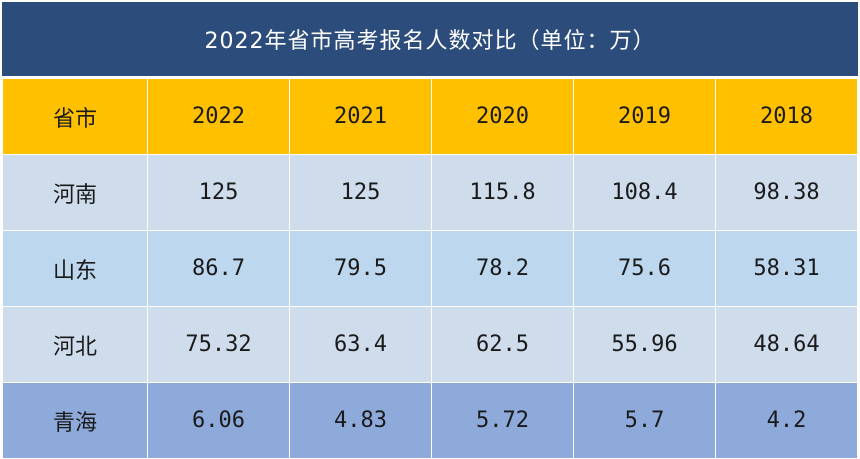 The image size is (860, 459). I want to click on value-cell: 98.38, so click(786, 192).